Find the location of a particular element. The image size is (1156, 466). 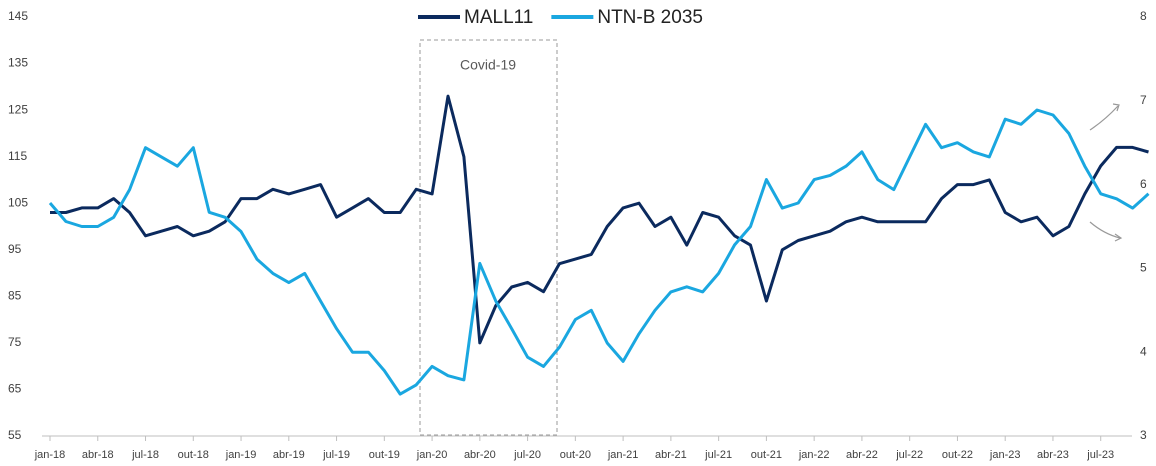

y2-tick-label: 6 is located at coordinates (1143, 184).